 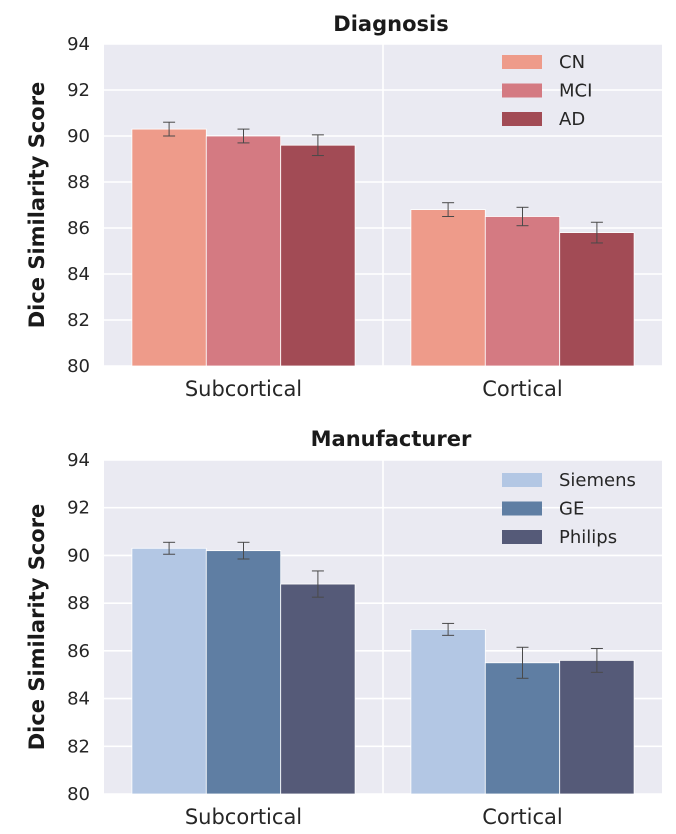 What do you see at coordinates (169, 671) in the screenshot?
I see `bar-siemens-subcortical` at bounding box center [169, 671].